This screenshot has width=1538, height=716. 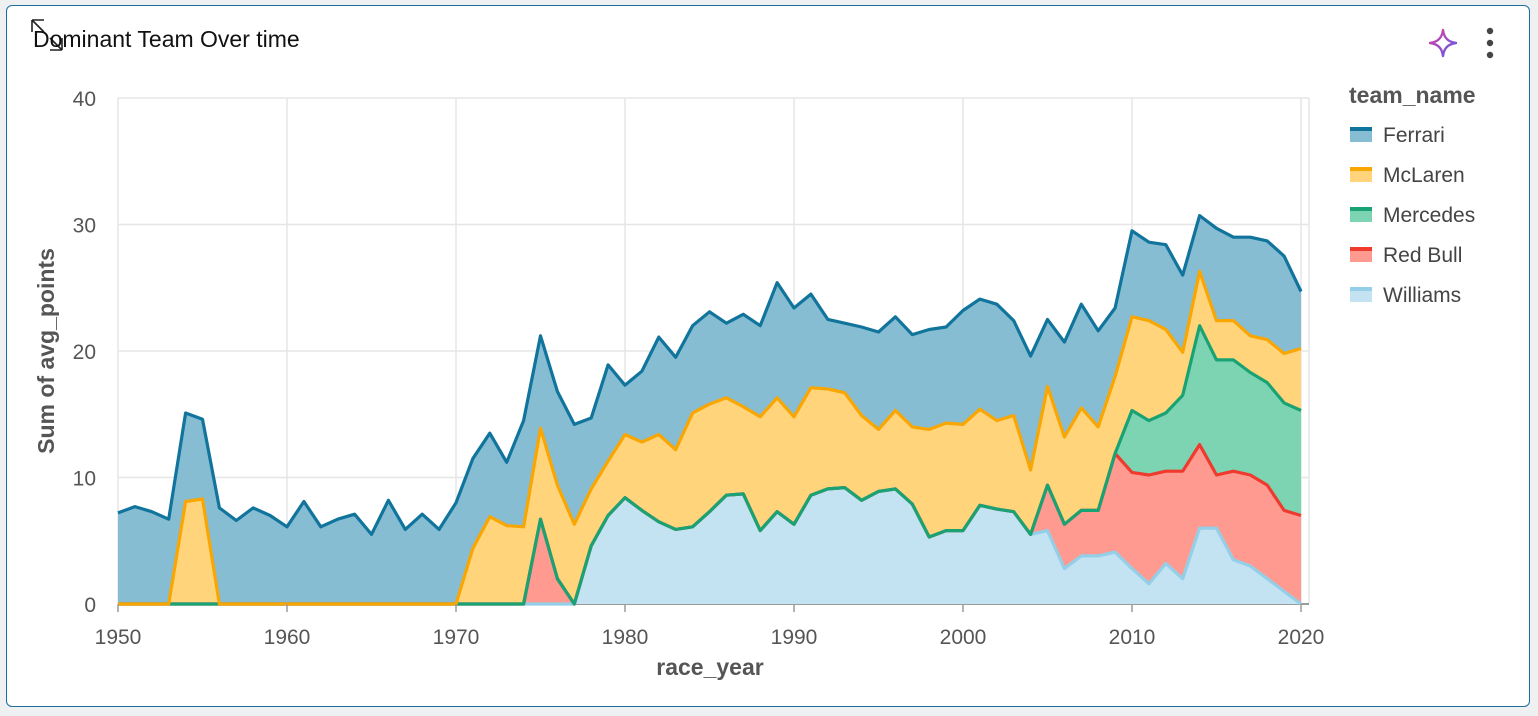 What do you see at coordinates (710, 626) in the screenshot?
I see `x-axis: 1950 1960 1970 1980 1990 2000 2010 2020` at bounding box center [710, 626].